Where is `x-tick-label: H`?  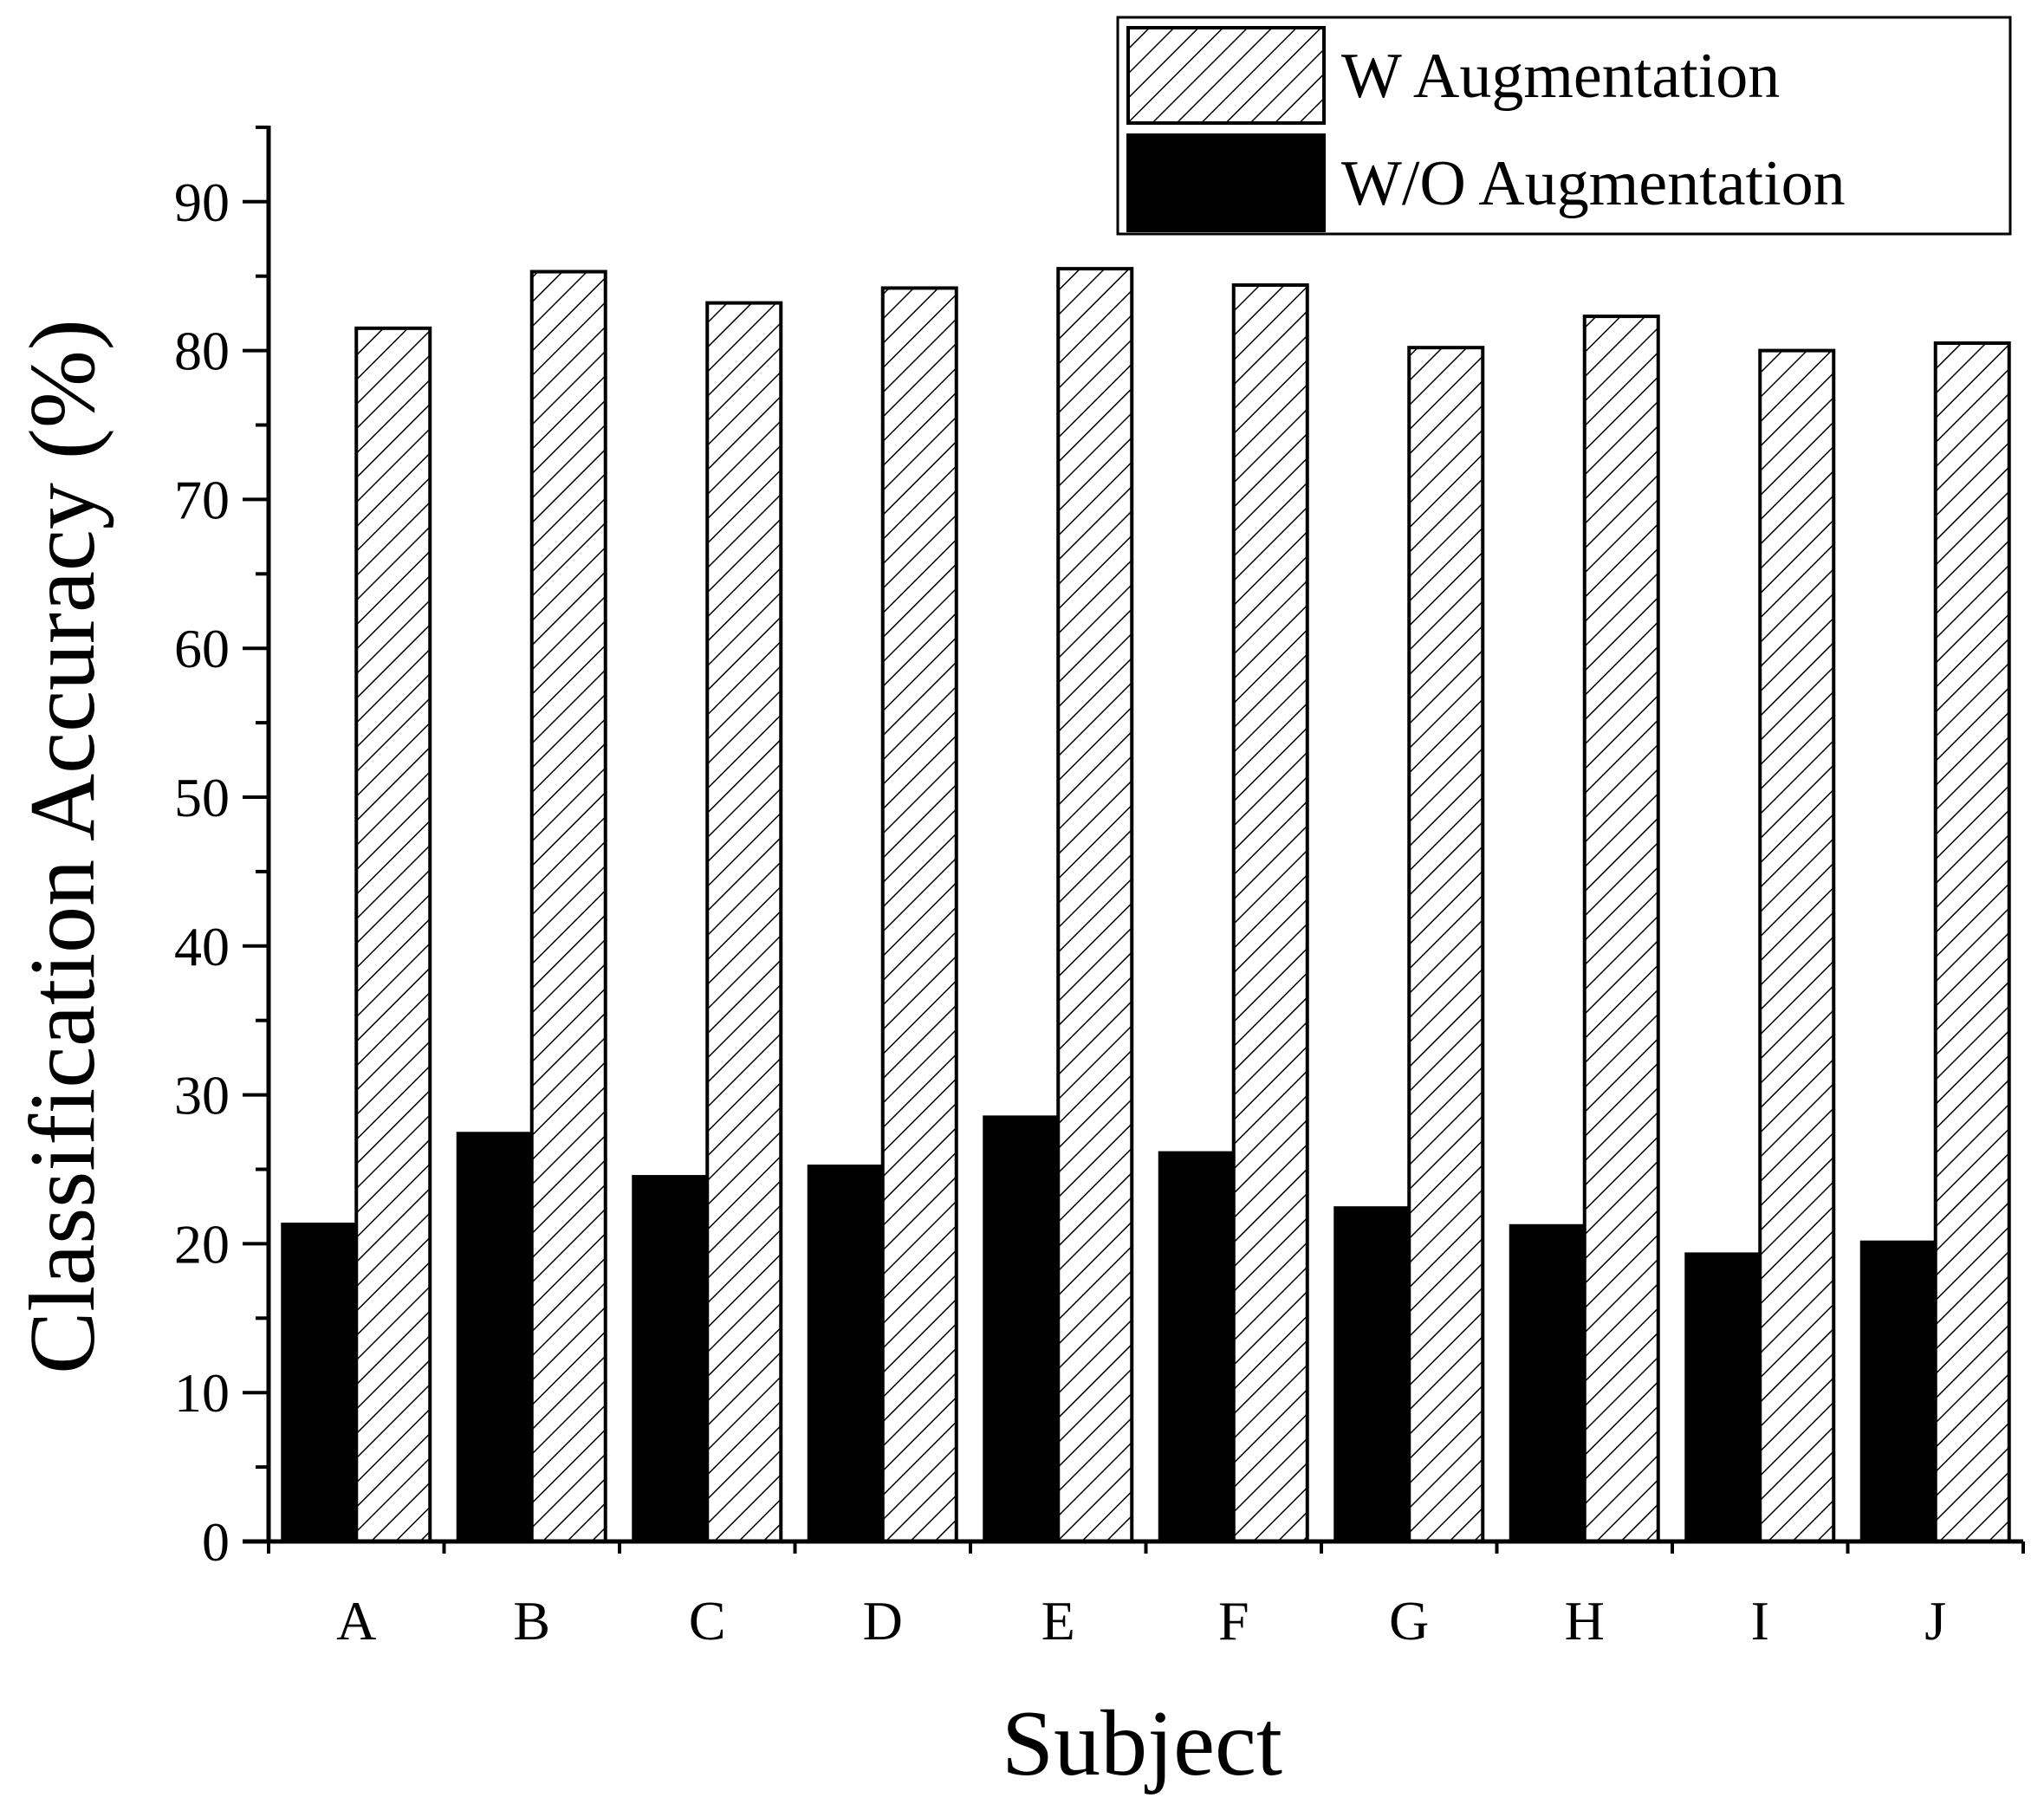
x-tick-label: H is located at coordinates (1585, 1621).